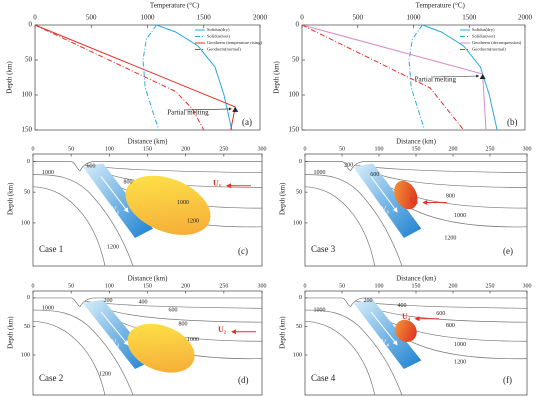 The height and width of the screenshot is (397, 550). What do you see at coordinates (406, 316) in the screenshot?
I see `melt-velocity: U₄` at bounding box center [406, 316].